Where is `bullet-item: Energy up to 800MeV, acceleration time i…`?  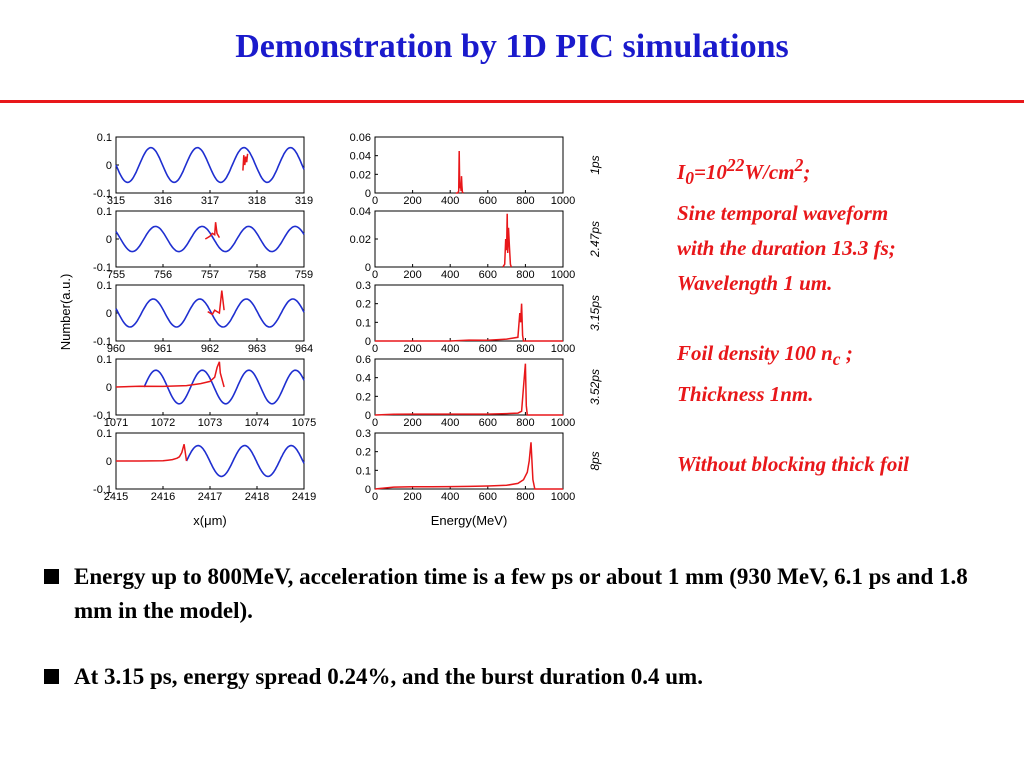
bullet-item: Energy up to 800MeV, acceleration time i… is located at coordinates (522, 594).